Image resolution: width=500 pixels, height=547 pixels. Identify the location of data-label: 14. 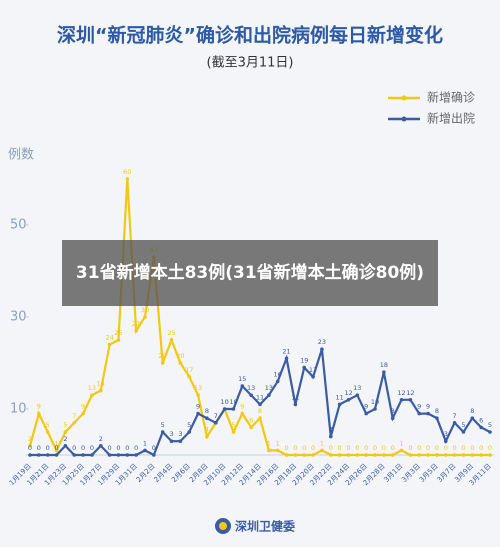
(101, 384).